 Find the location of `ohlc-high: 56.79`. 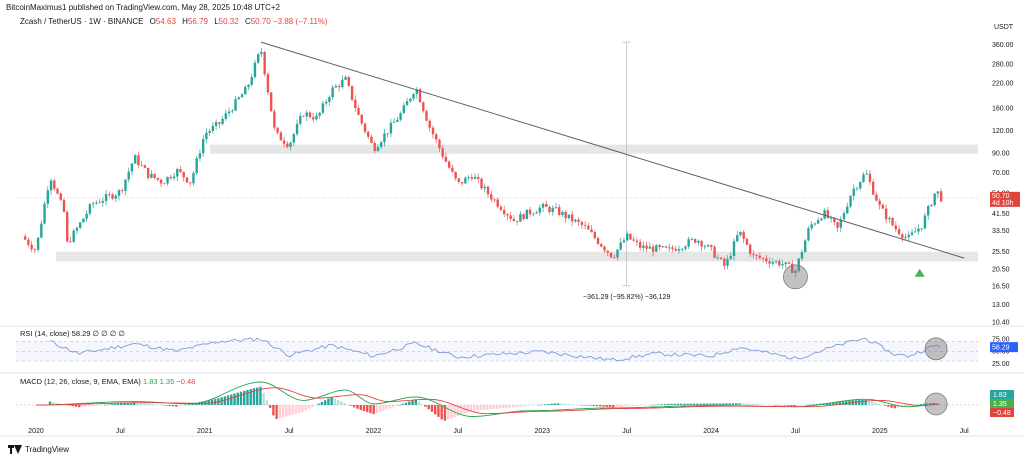

ohlc-high: 56.79 is located at coordinates (197, 21).